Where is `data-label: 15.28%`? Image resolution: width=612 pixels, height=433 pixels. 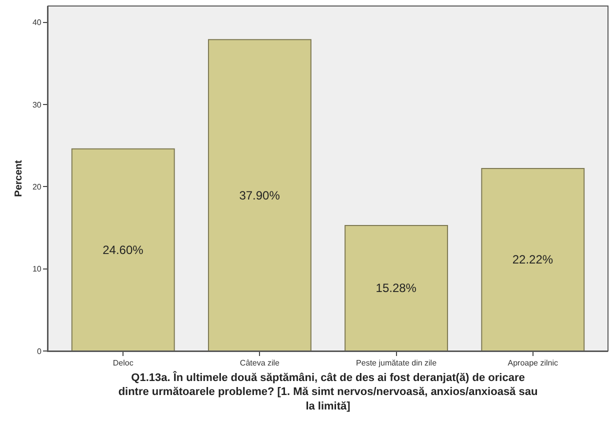 data-label: 15.28% is located at coordinates (396, 288).